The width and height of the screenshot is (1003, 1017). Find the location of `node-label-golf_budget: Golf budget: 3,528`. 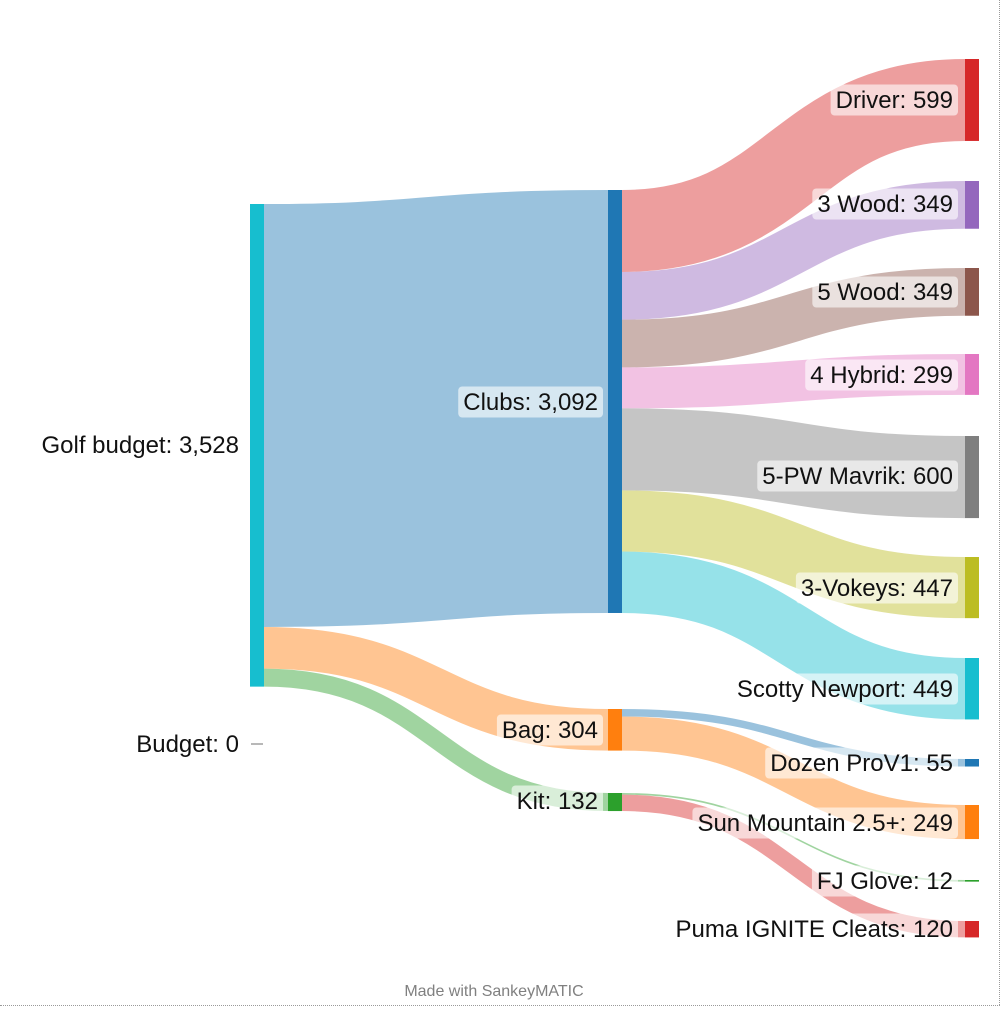

node-label-golf_budget: Golf budget: 3,528 is located at coordinates (141, 445).